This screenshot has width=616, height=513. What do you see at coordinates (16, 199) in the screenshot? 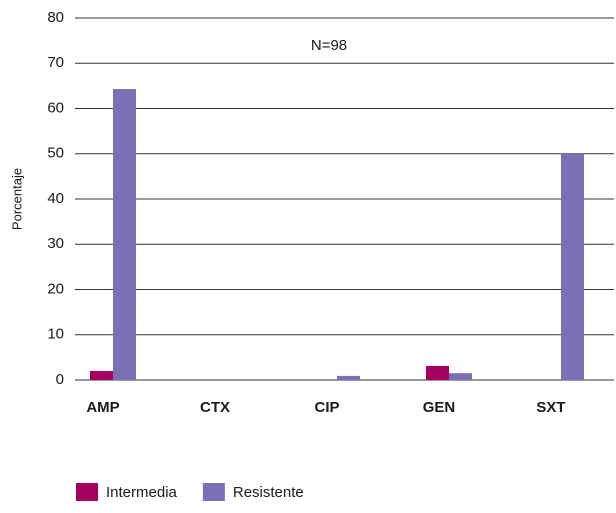
I see `y-axis-label: Porcentaje` at bounding box center [16, 199].